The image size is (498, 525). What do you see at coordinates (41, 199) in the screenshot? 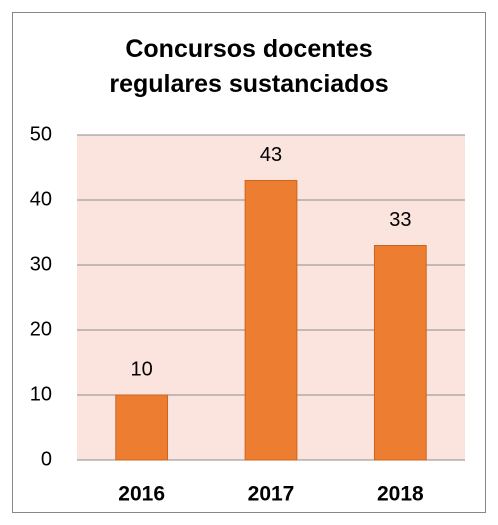
I see `y-tick-label: 40` at bounding box center [41, 199].